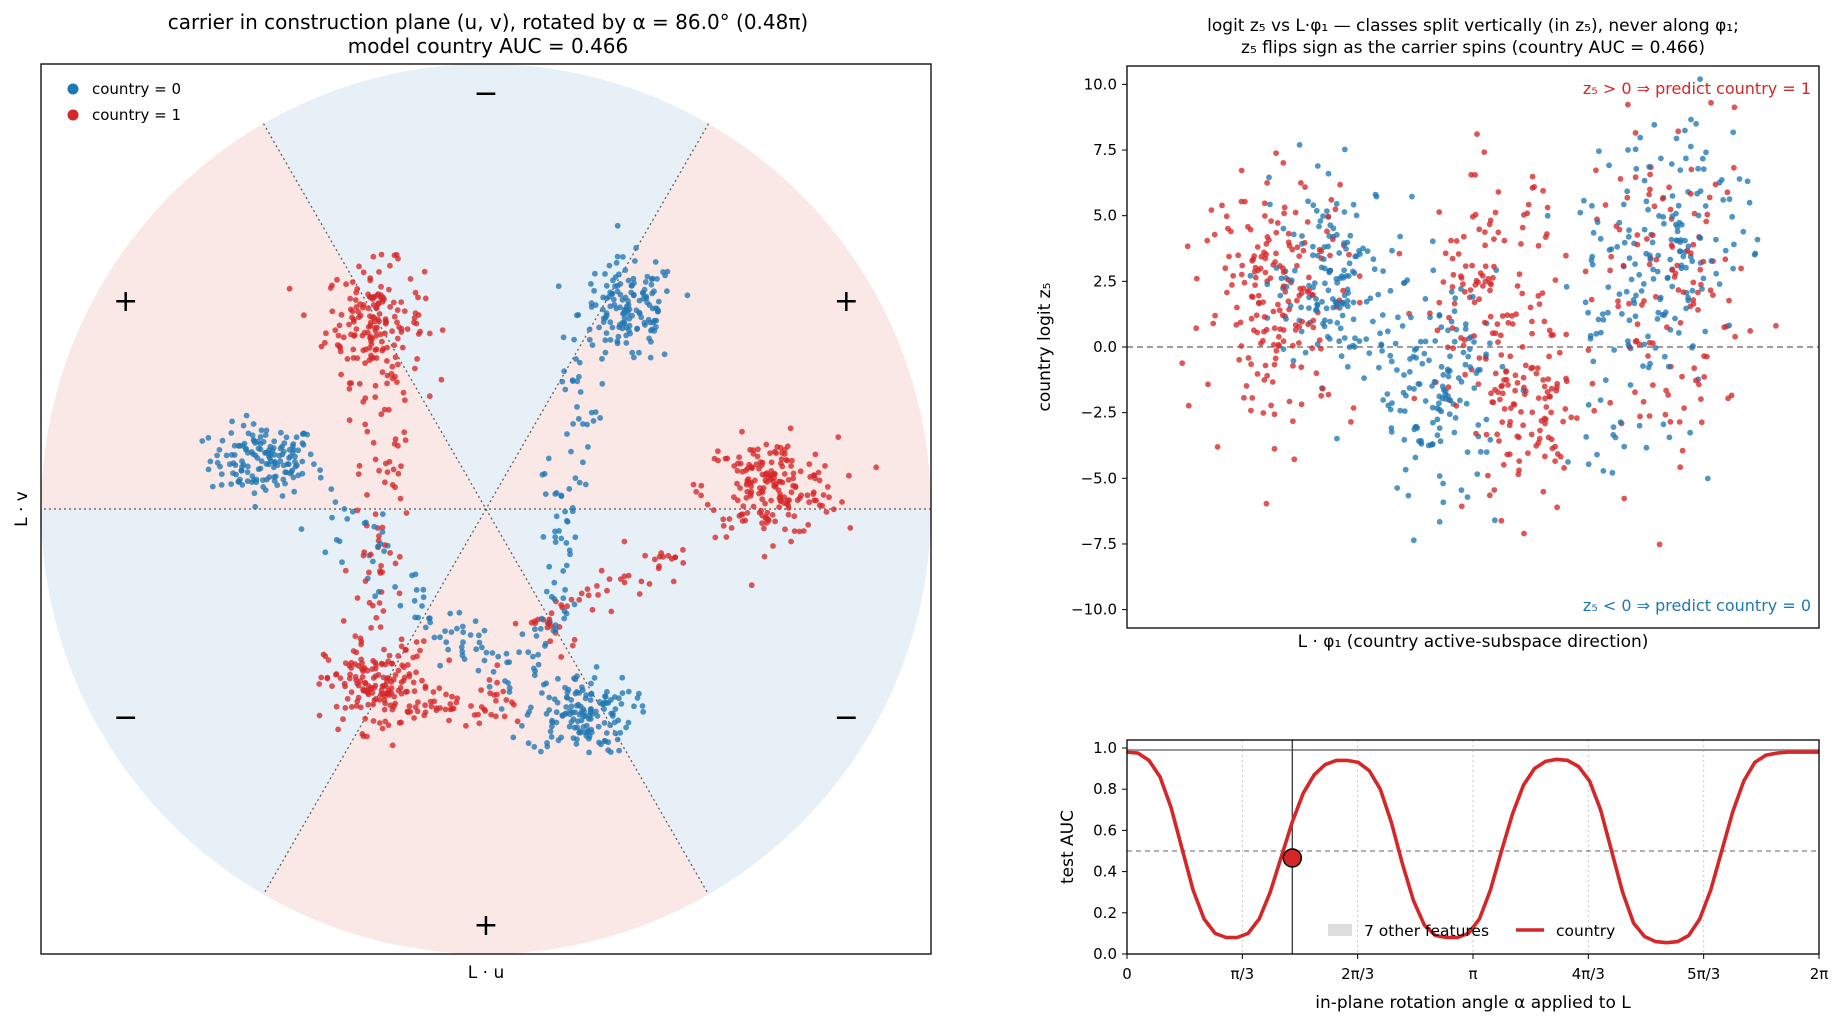  Describe the element at coordinates (1460, 861) in the screenshot. I see `auc-axis-ticks: 0.00.20.40.60.81.00 π/3 2π/3 π 4π/3 5π/3 2π` at that location.